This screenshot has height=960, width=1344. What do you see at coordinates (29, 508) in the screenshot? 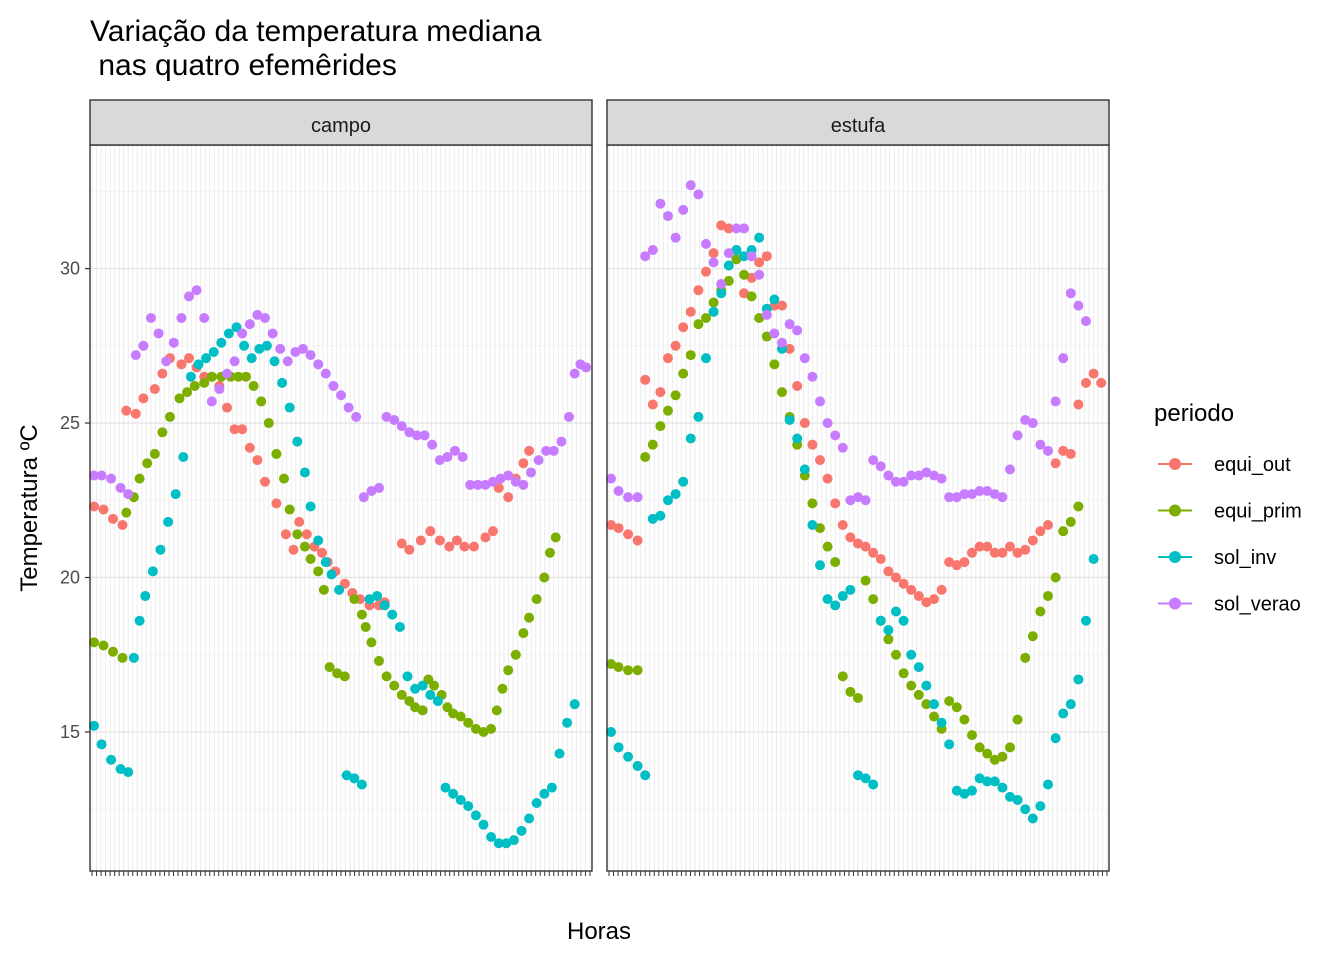
I see `y-axis-title: Temperatura ºC` at bounding box center [29, 508].